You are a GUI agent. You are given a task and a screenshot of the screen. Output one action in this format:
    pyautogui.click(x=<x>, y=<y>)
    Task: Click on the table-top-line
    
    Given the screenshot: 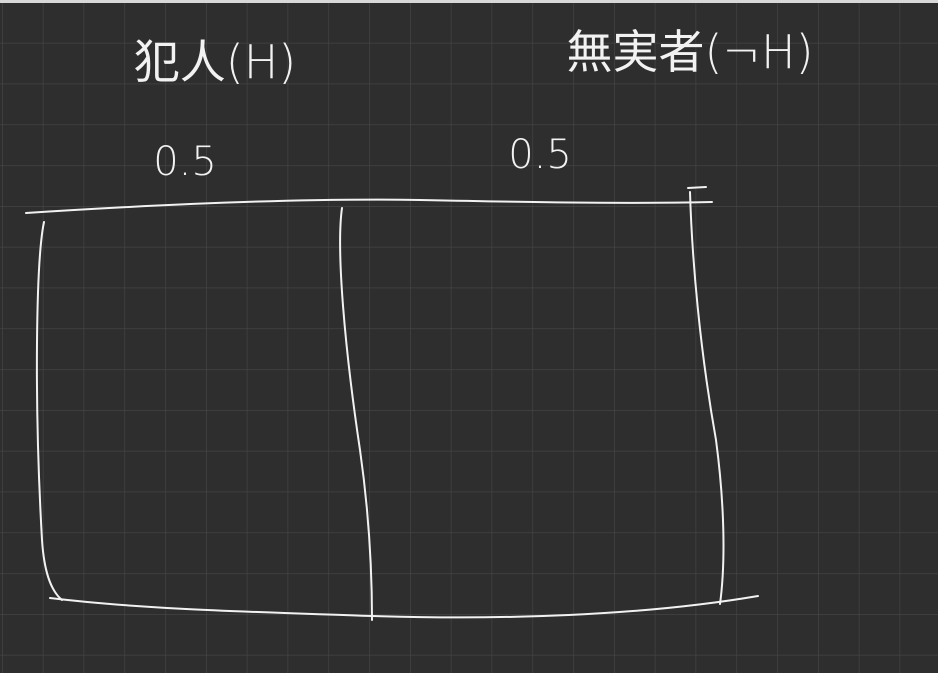 What is the action you would take?
    pyautogui.click(x=369, y=206)
    